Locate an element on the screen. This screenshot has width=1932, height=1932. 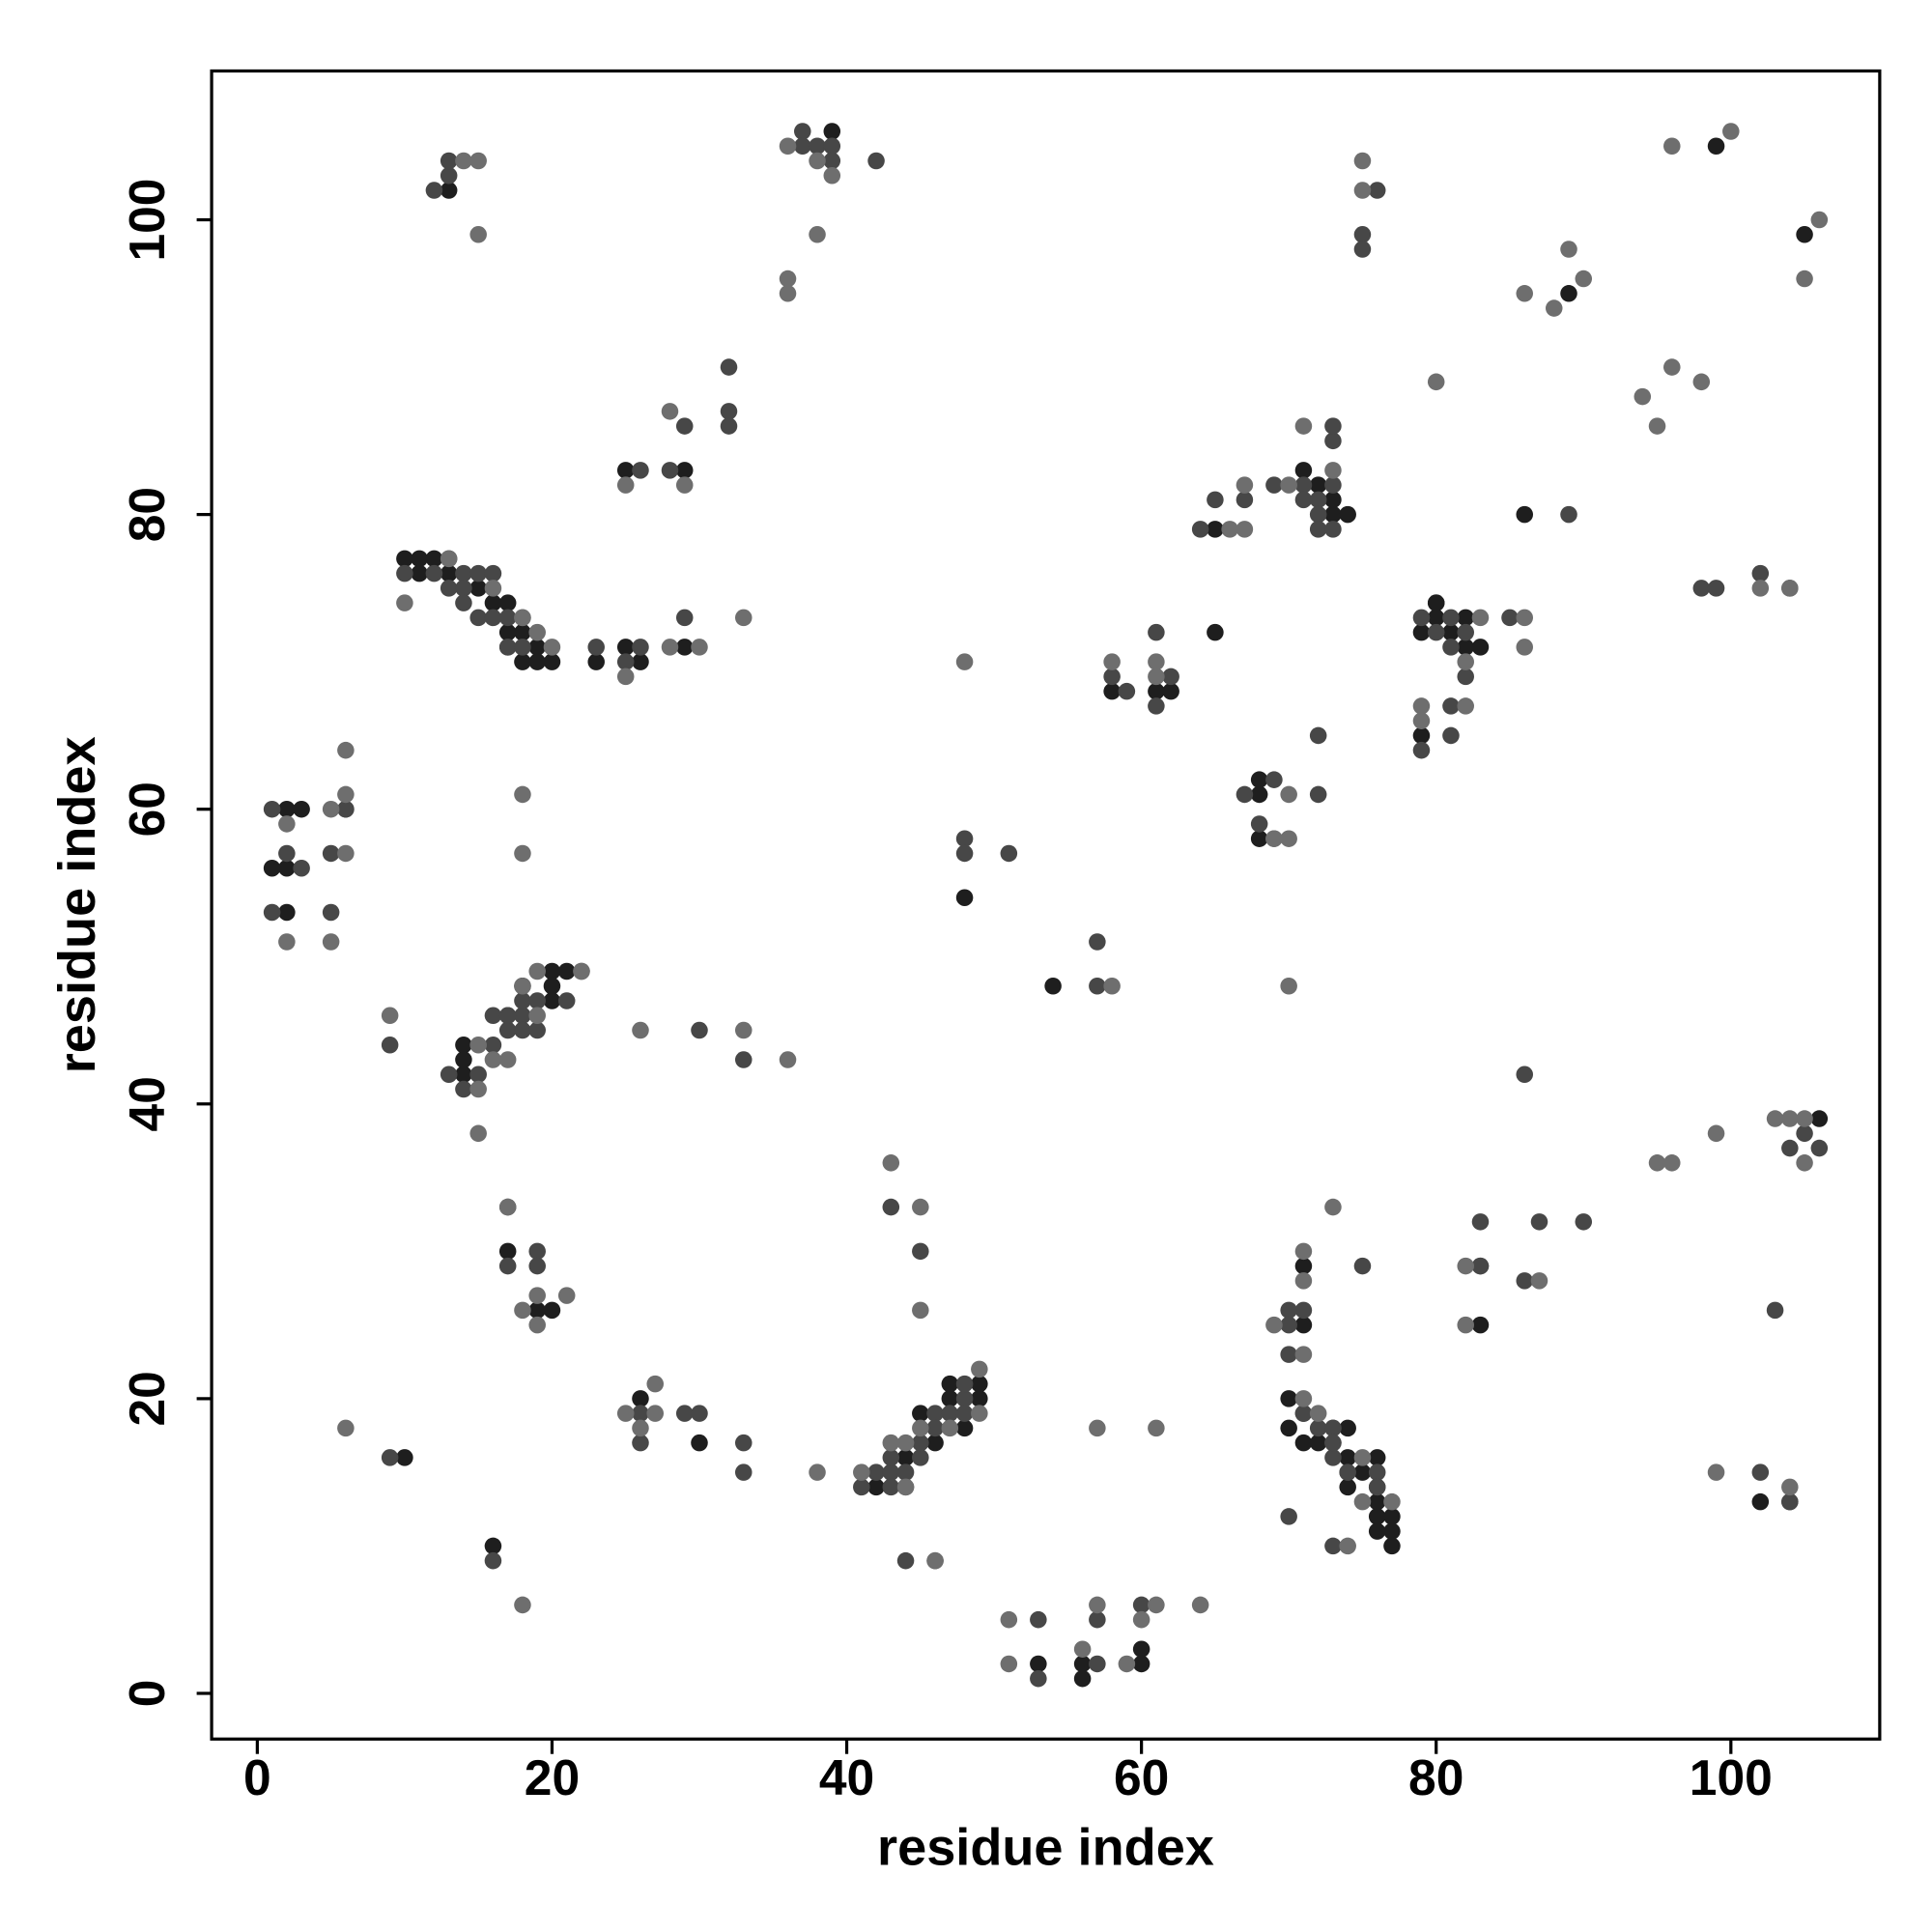
y-tick-label: 0 is located at coordinates (147, 1694).